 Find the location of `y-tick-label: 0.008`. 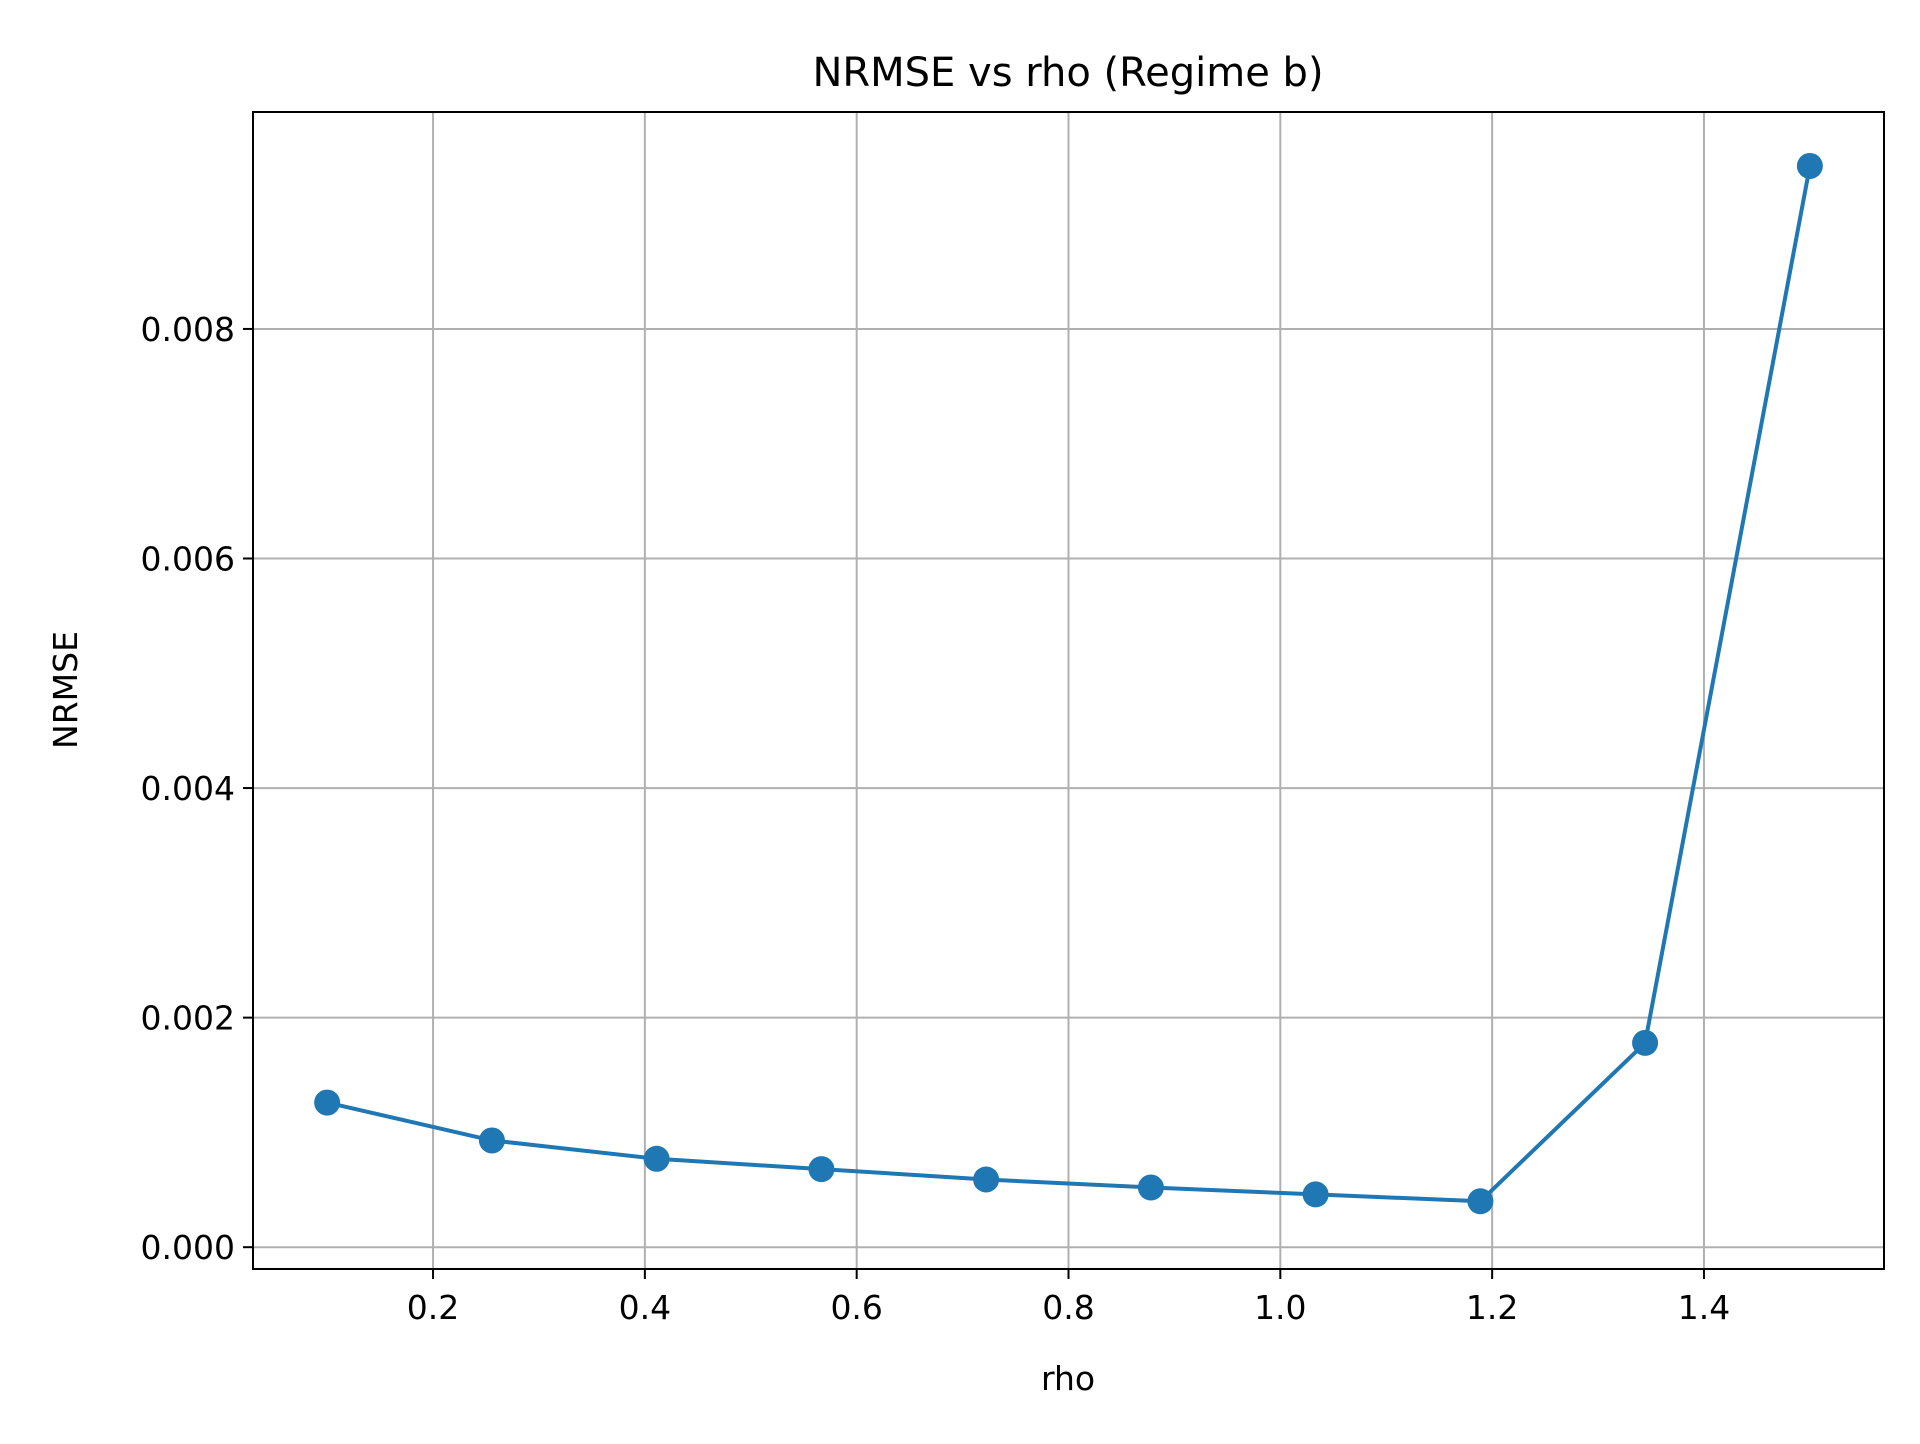

y-tick-label: 0.008 is located at coordinates (188, 329).